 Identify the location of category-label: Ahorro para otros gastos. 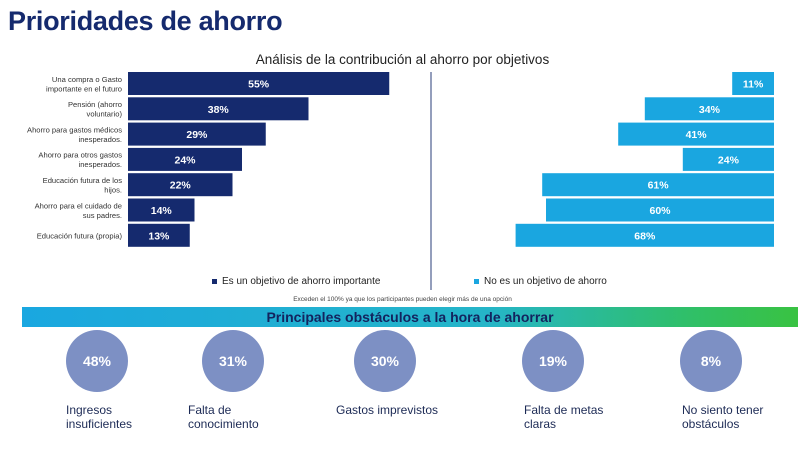
(80, 155).